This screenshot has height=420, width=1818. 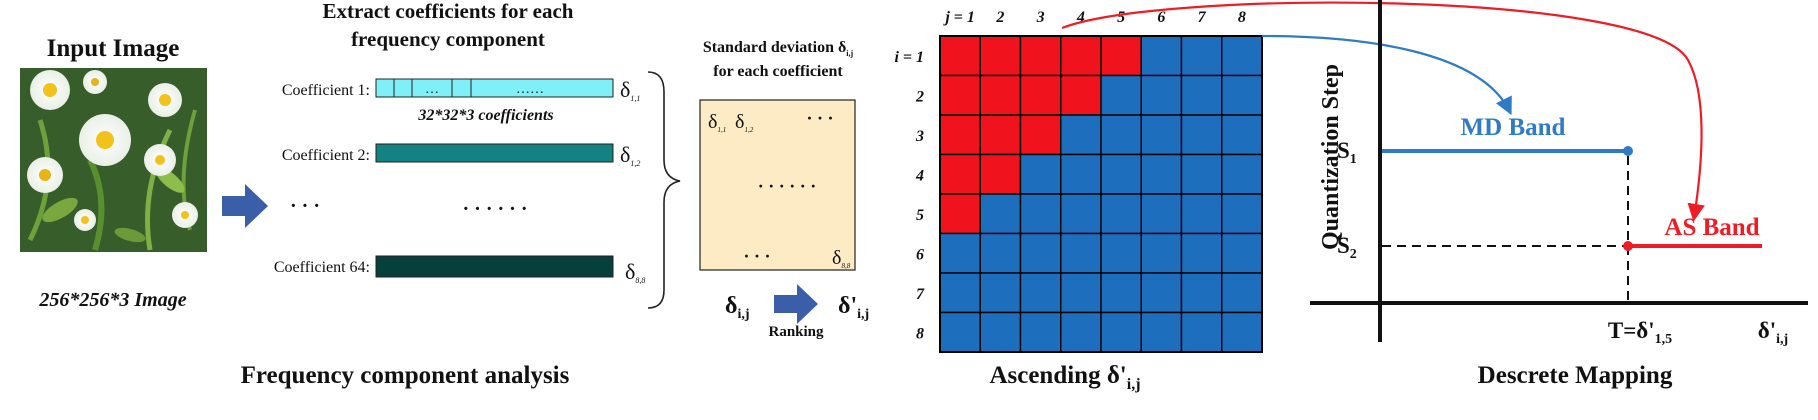 What do you see at coordinates (919, 136) in the screenshot?
I see `grid-row-label-3: 3` at bounding box center [919, 136].